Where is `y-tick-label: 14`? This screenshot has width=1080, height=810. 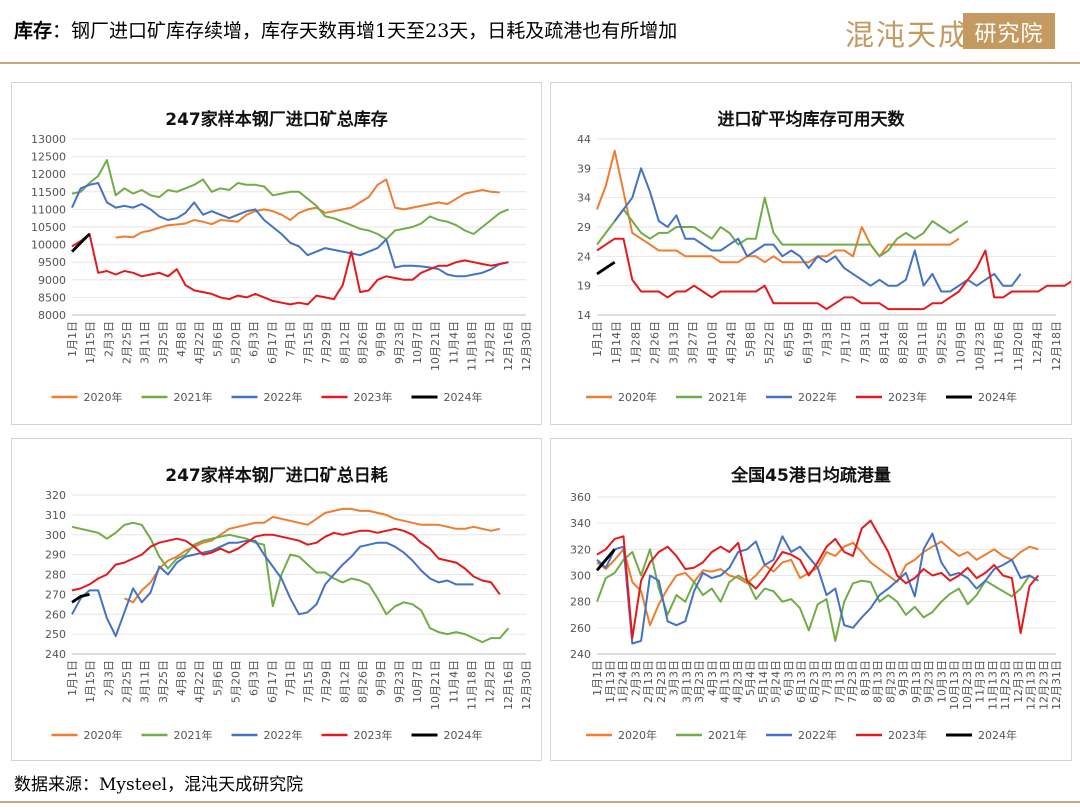 y-tick-label: 14 is located at coordinates (584, 315).